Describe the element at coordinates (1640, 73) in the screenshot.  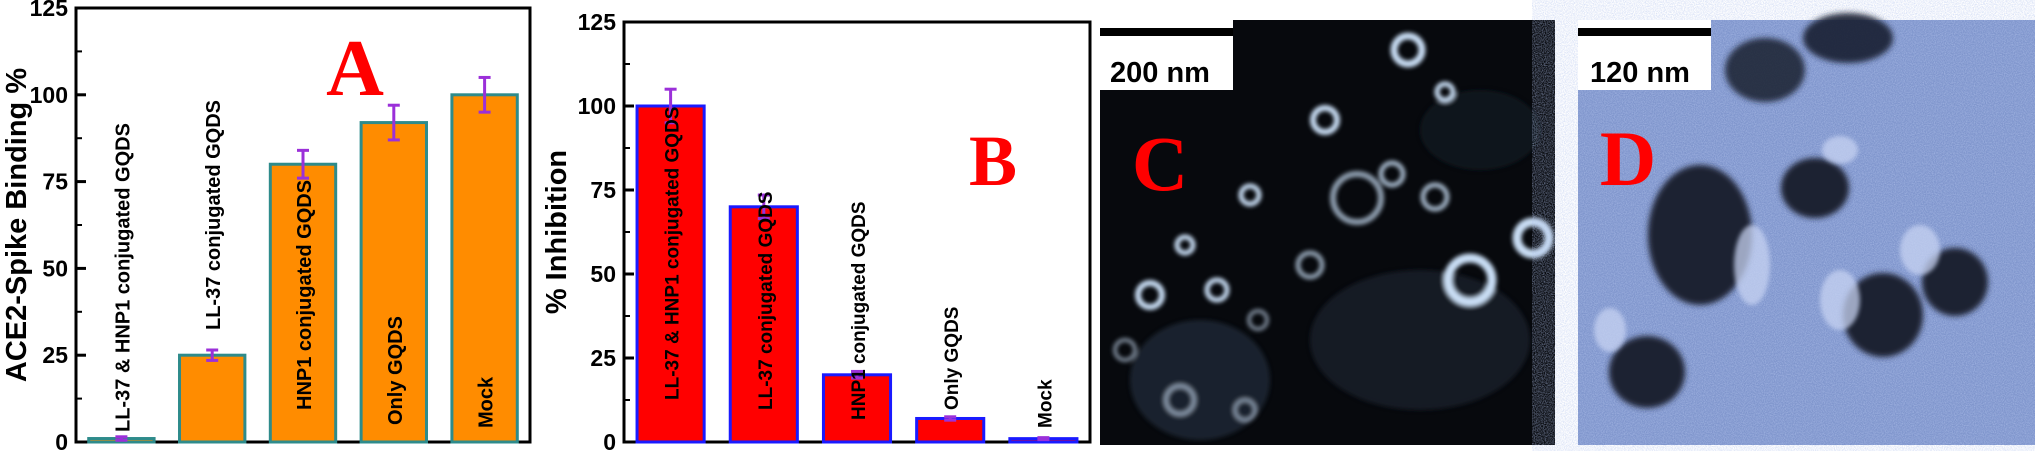
I see `scale-bar-d-label: 120 nm` at that location.